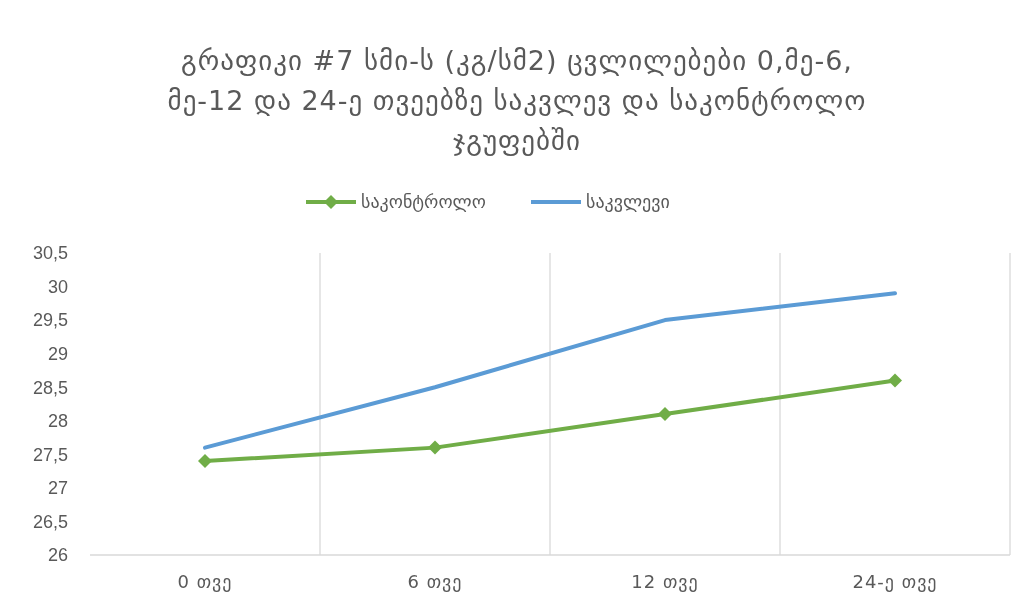 The image size is (1034, 606). I want to click on y-tick-label: 29, so click(57, 353).